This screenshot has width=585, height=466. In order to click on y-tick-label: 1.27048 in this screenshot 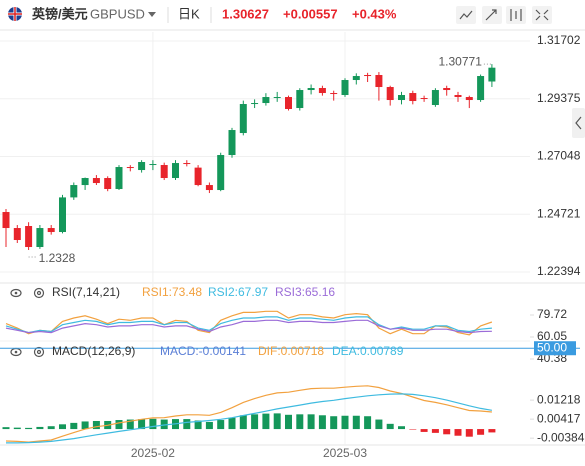, I will do `click(559, 156)`.